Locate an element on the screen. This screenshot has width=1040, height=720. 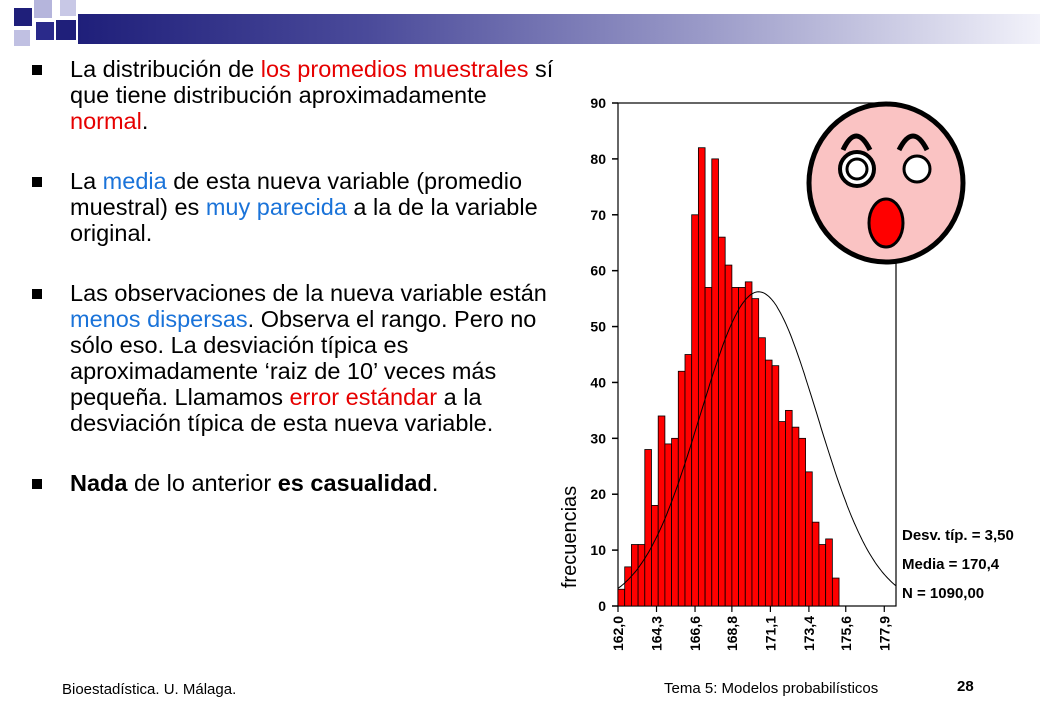
x-tick-label: 171,1 is located at coordinates (770, 633).